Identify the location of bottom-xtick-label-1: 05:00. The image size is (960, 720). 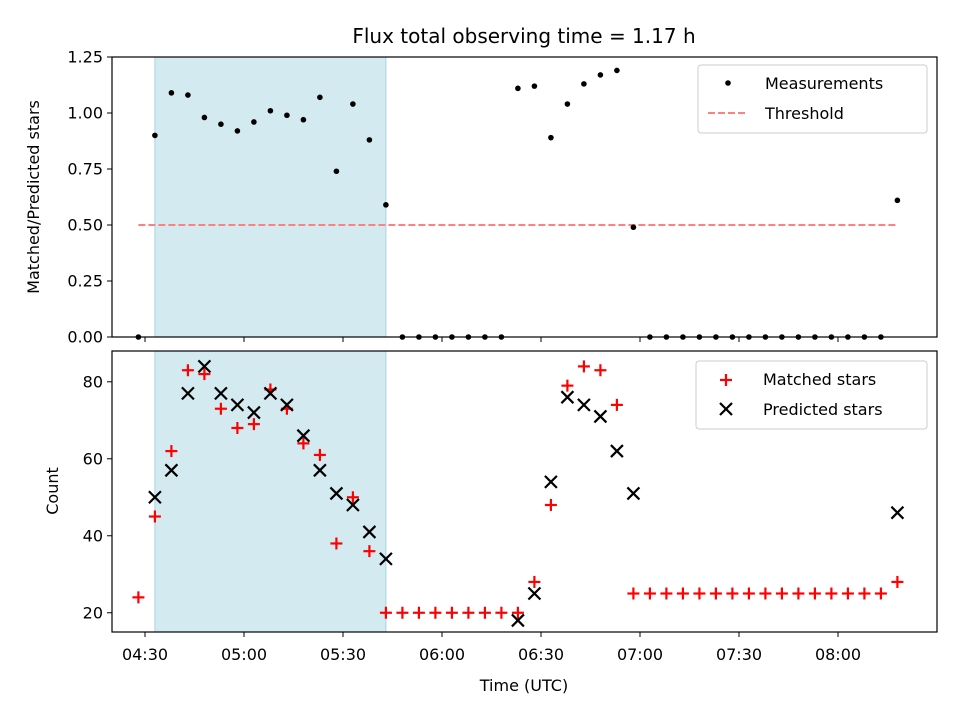
(244, 654).